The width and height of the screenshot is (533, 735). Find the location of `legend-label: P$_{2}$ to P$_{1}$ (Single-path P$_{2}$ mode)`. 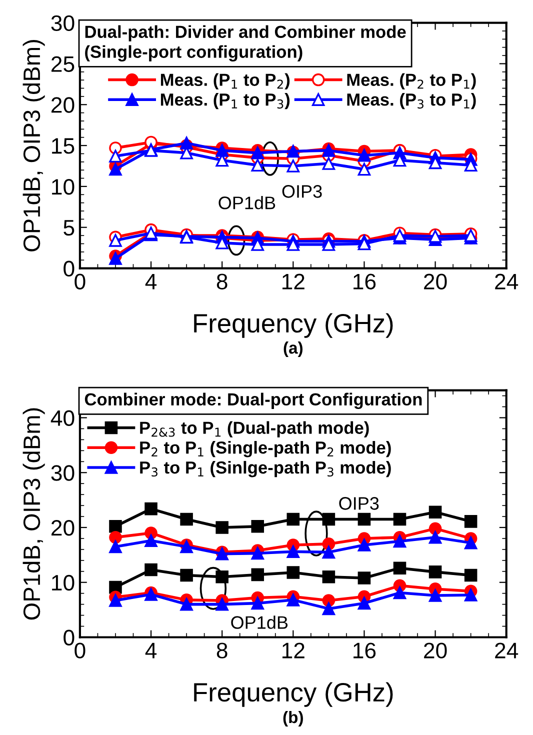

legend-label: P$_{2}$ to P$_{1}$ (Single-path P$_{2}$ mode) is located at coordinates (265, 449).